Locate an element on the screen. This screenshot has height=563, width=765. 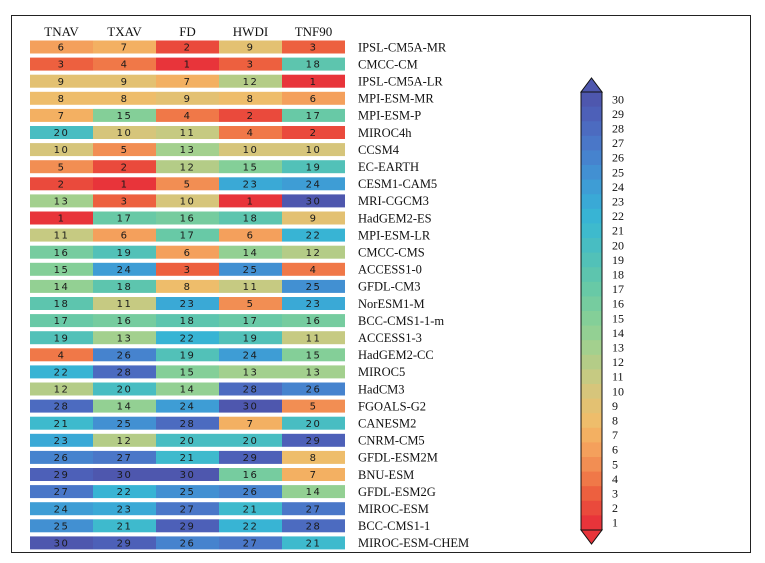
cell-value: 15 is located at coordinates (62, 270).